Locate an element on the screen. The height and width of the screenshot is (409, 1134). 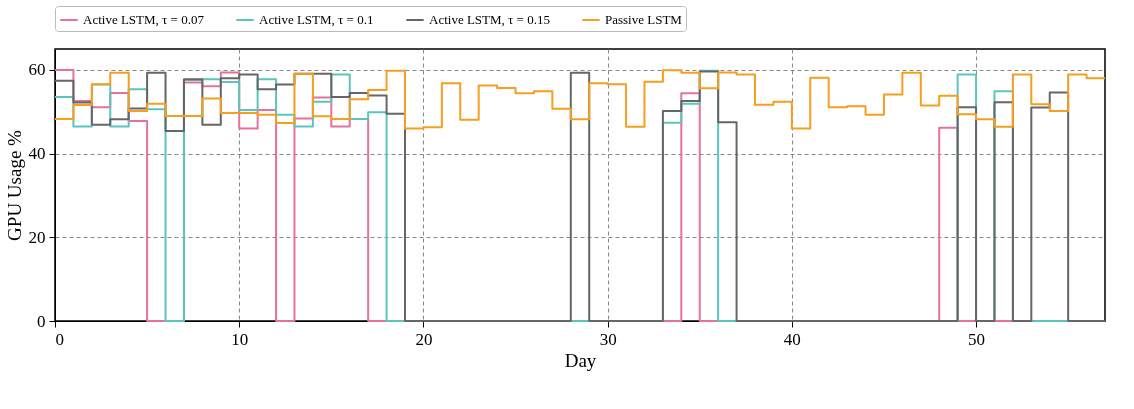
x-axis-title: Day is located at coordinates (580, 360).